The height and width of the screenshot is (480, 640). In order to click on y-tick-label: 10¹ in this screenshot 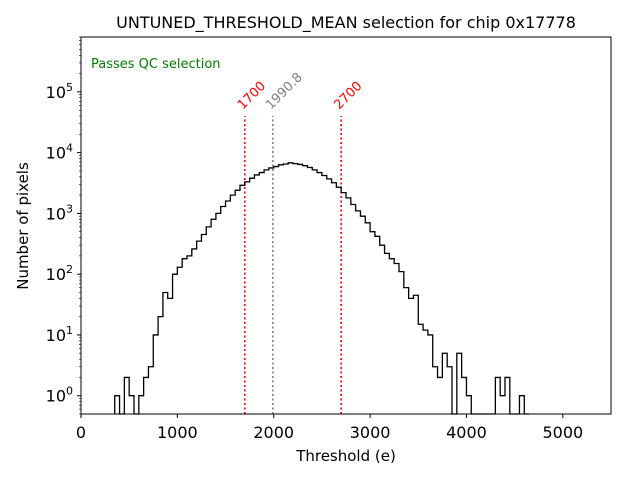, I will do `click(59, 334)`.